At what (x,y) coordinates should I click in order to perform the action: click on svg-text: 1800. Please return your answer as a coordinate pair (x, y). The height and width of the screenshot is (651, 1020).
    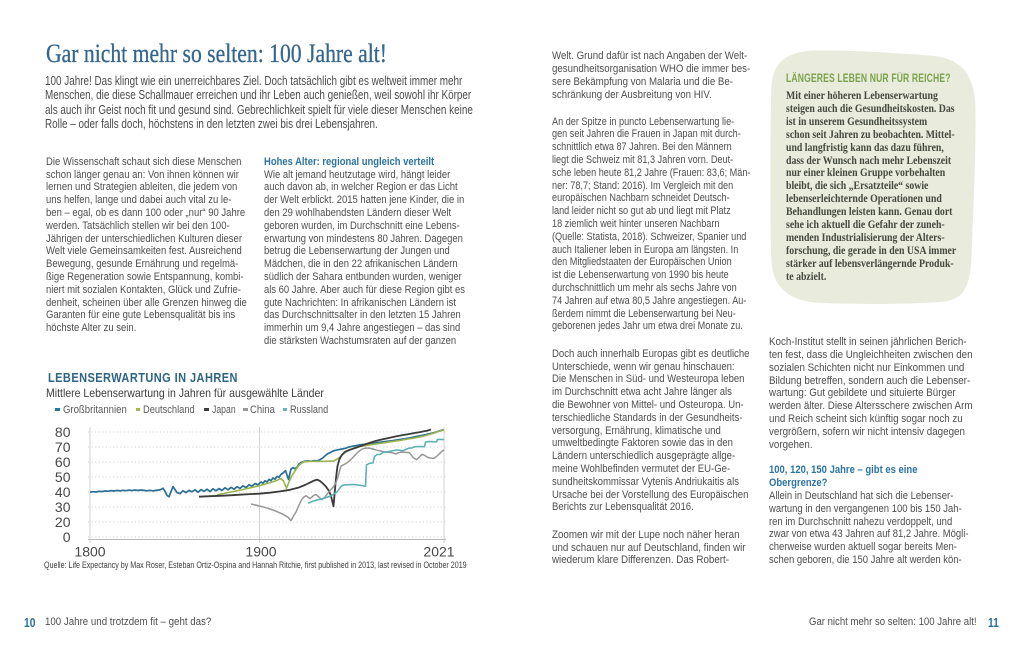
    Looking at the image, I should click on (89, 552).